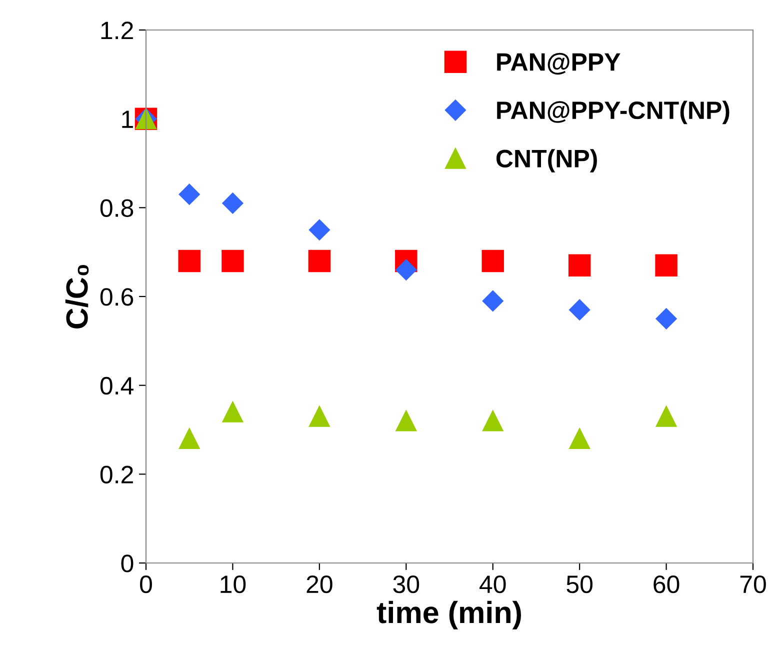  Describe the element at coordinates (546, 160) in the screenshot. I see `legend-label: CNT(NP)` at that location.